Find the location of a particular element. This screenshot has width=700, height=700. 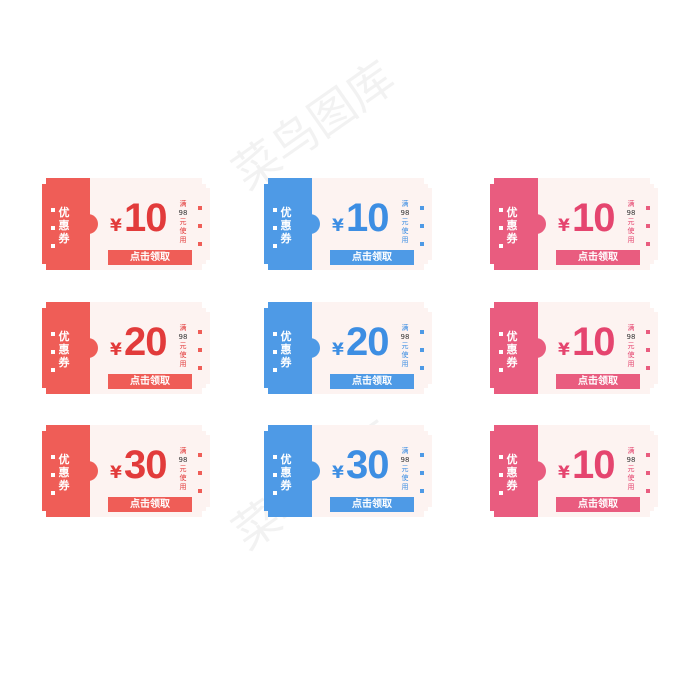

coupon-amount: 30 is located at coordinates (145, 465).